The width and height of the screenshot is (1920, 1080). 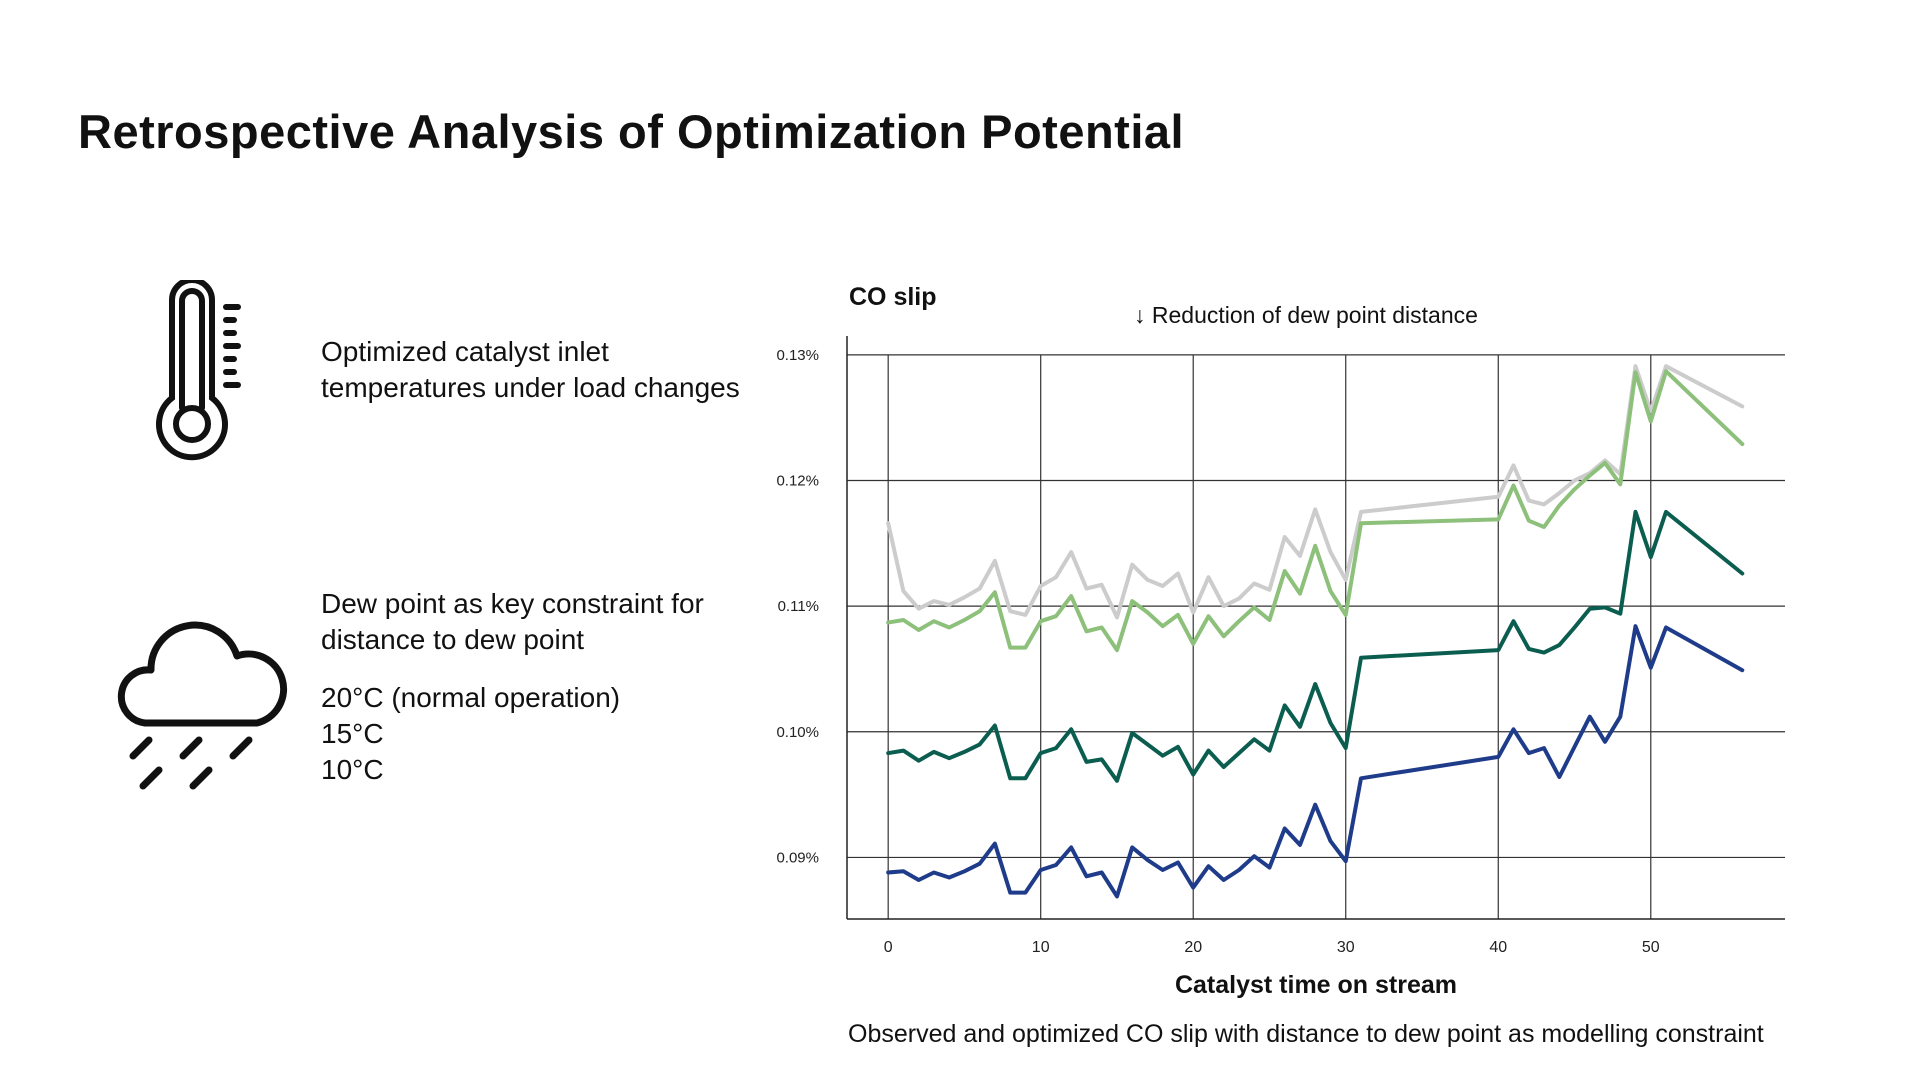 What do you see at coordinates (1041, 947) in the screenshot?
I see `x-tick-label: 10` at bounding box center [1041, 947].